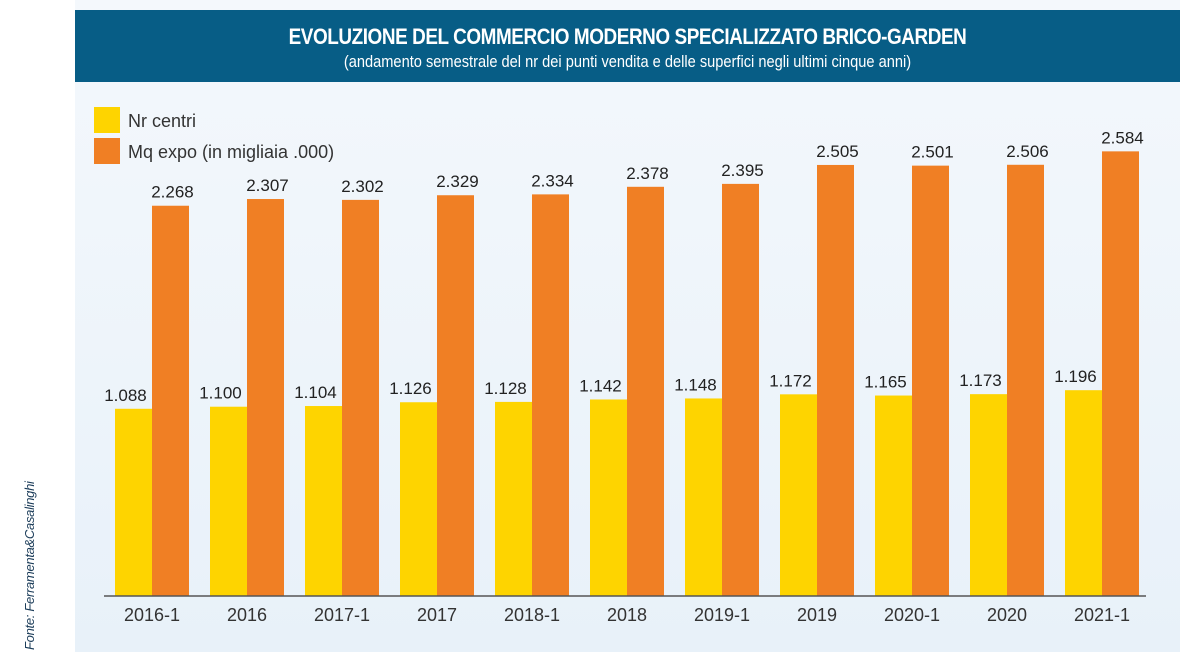  I want to click on bar-centri-2018, so click(608, 497).